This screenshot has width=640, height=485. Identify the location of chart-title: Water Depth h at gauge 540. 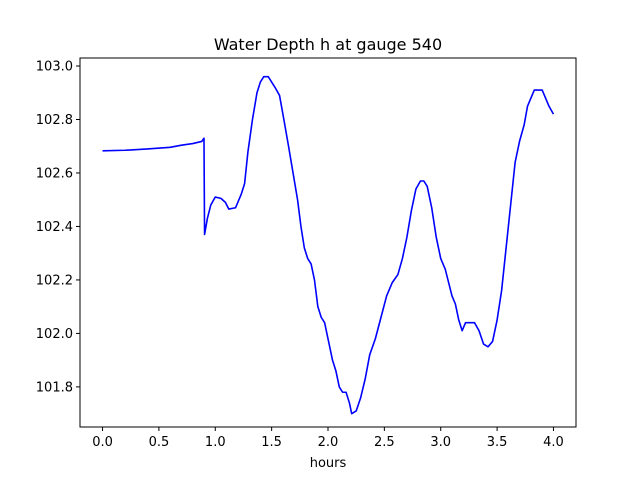
(328, 44).